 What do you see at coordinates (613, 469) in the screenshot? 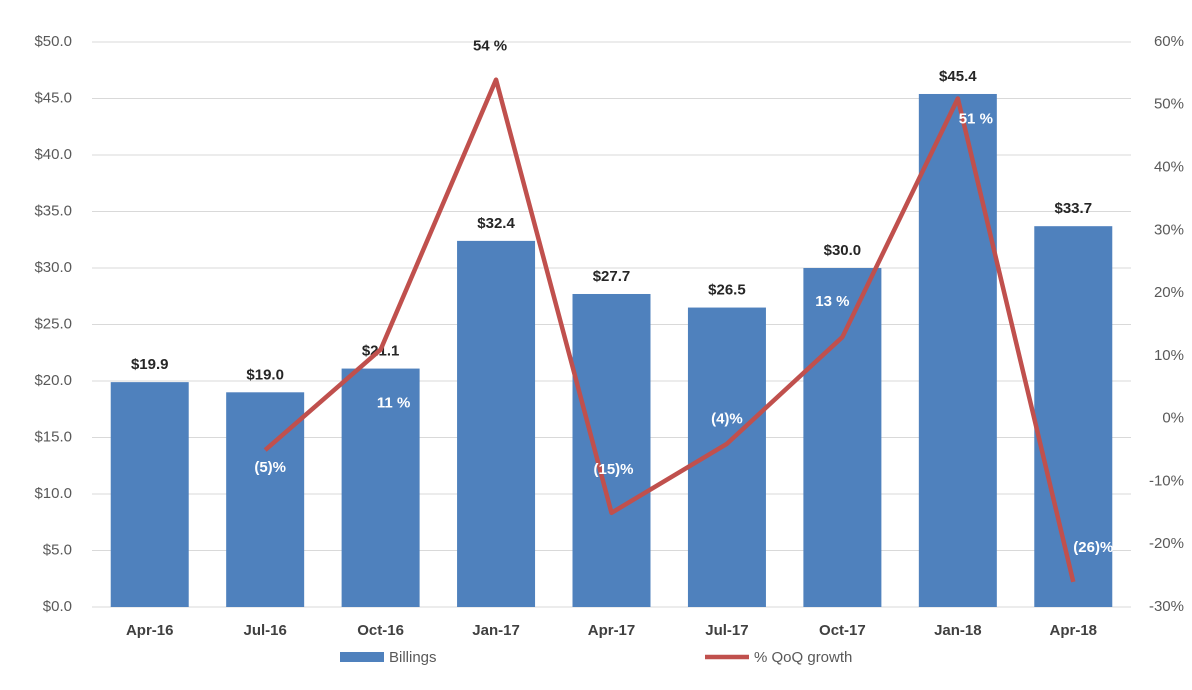
I see `line-value-label: (15)%` at bounding box center [613, 469].